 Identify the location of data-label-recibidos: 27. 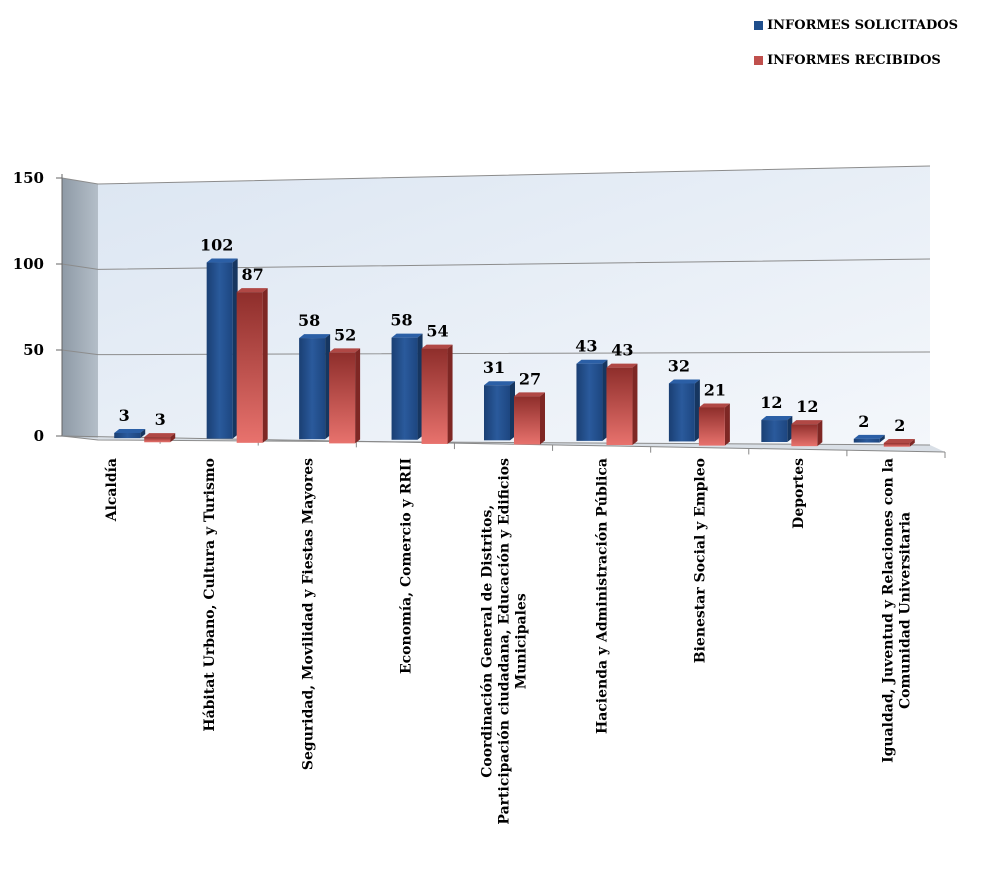
(530, 378).